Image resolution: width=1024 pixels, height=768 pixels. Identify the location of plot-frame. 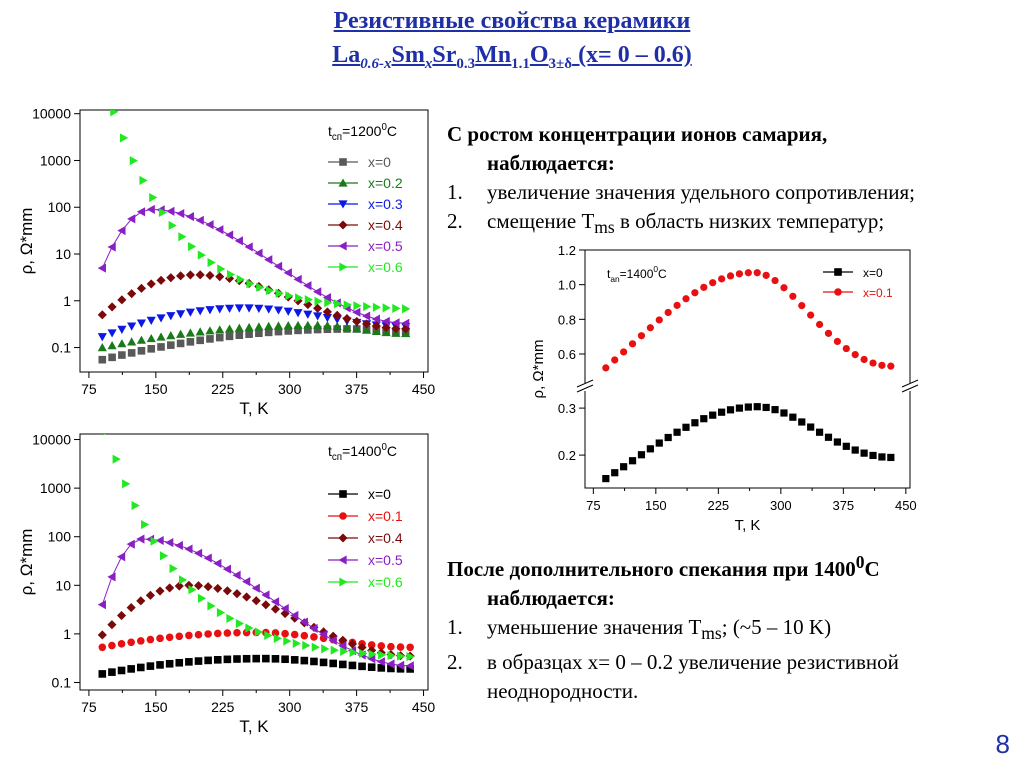
(254, 241).